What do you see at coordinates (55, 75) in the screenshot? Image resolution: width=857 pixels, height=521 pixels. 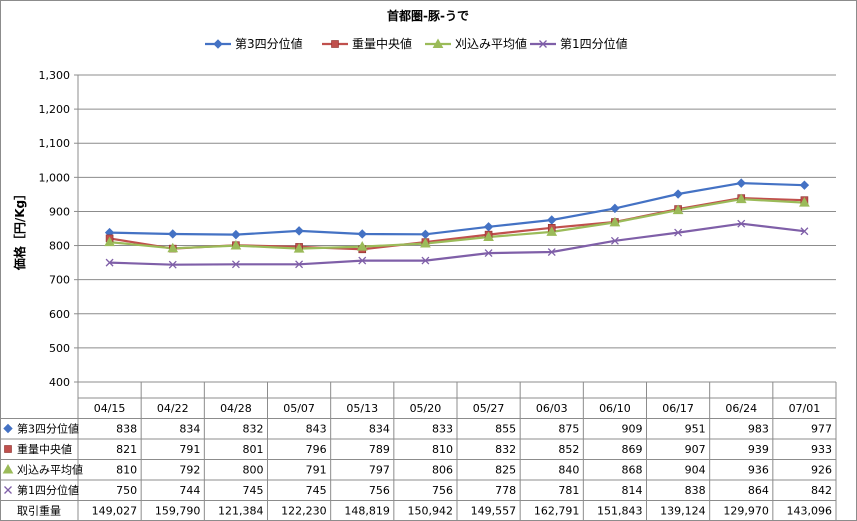 I see `y-tick-label: 1,300` at bounding box center [55, 75].